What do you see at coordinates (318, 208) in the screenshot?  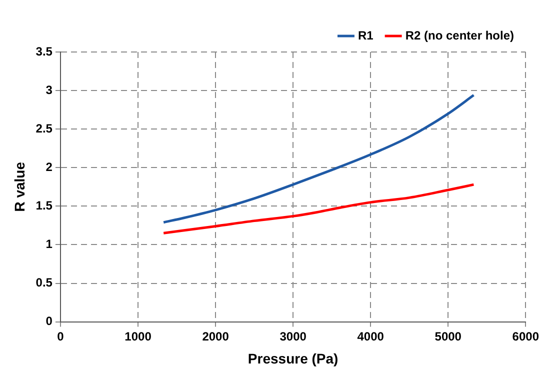 I see `line-series` at bounding box center [318, 208].